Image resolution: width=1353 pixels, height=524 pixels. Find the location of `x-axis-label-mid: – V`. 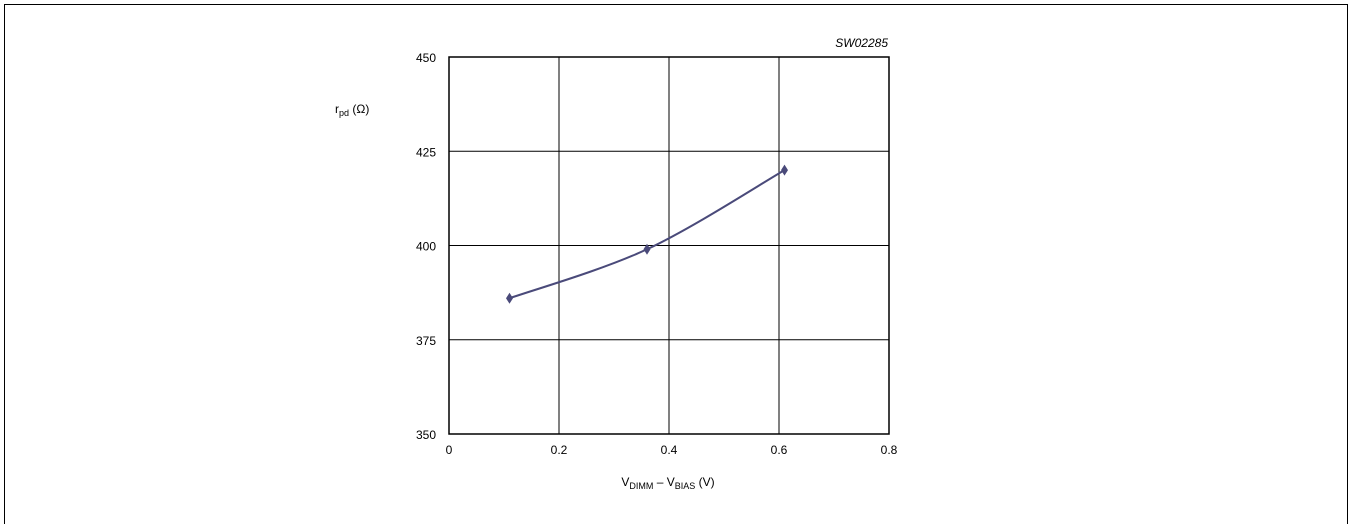

x-axis-label-mid: – V is located at coordinates (663, 482).